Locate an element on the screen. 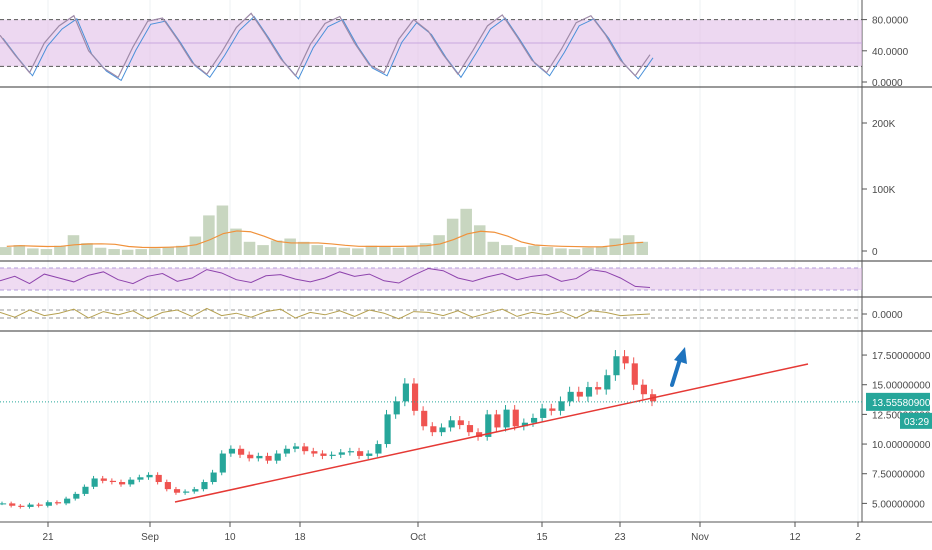 Image resolution: width=932 pixels, height=550 pixels. countdown-label: 03:29 is located at coordinates (916, 422).